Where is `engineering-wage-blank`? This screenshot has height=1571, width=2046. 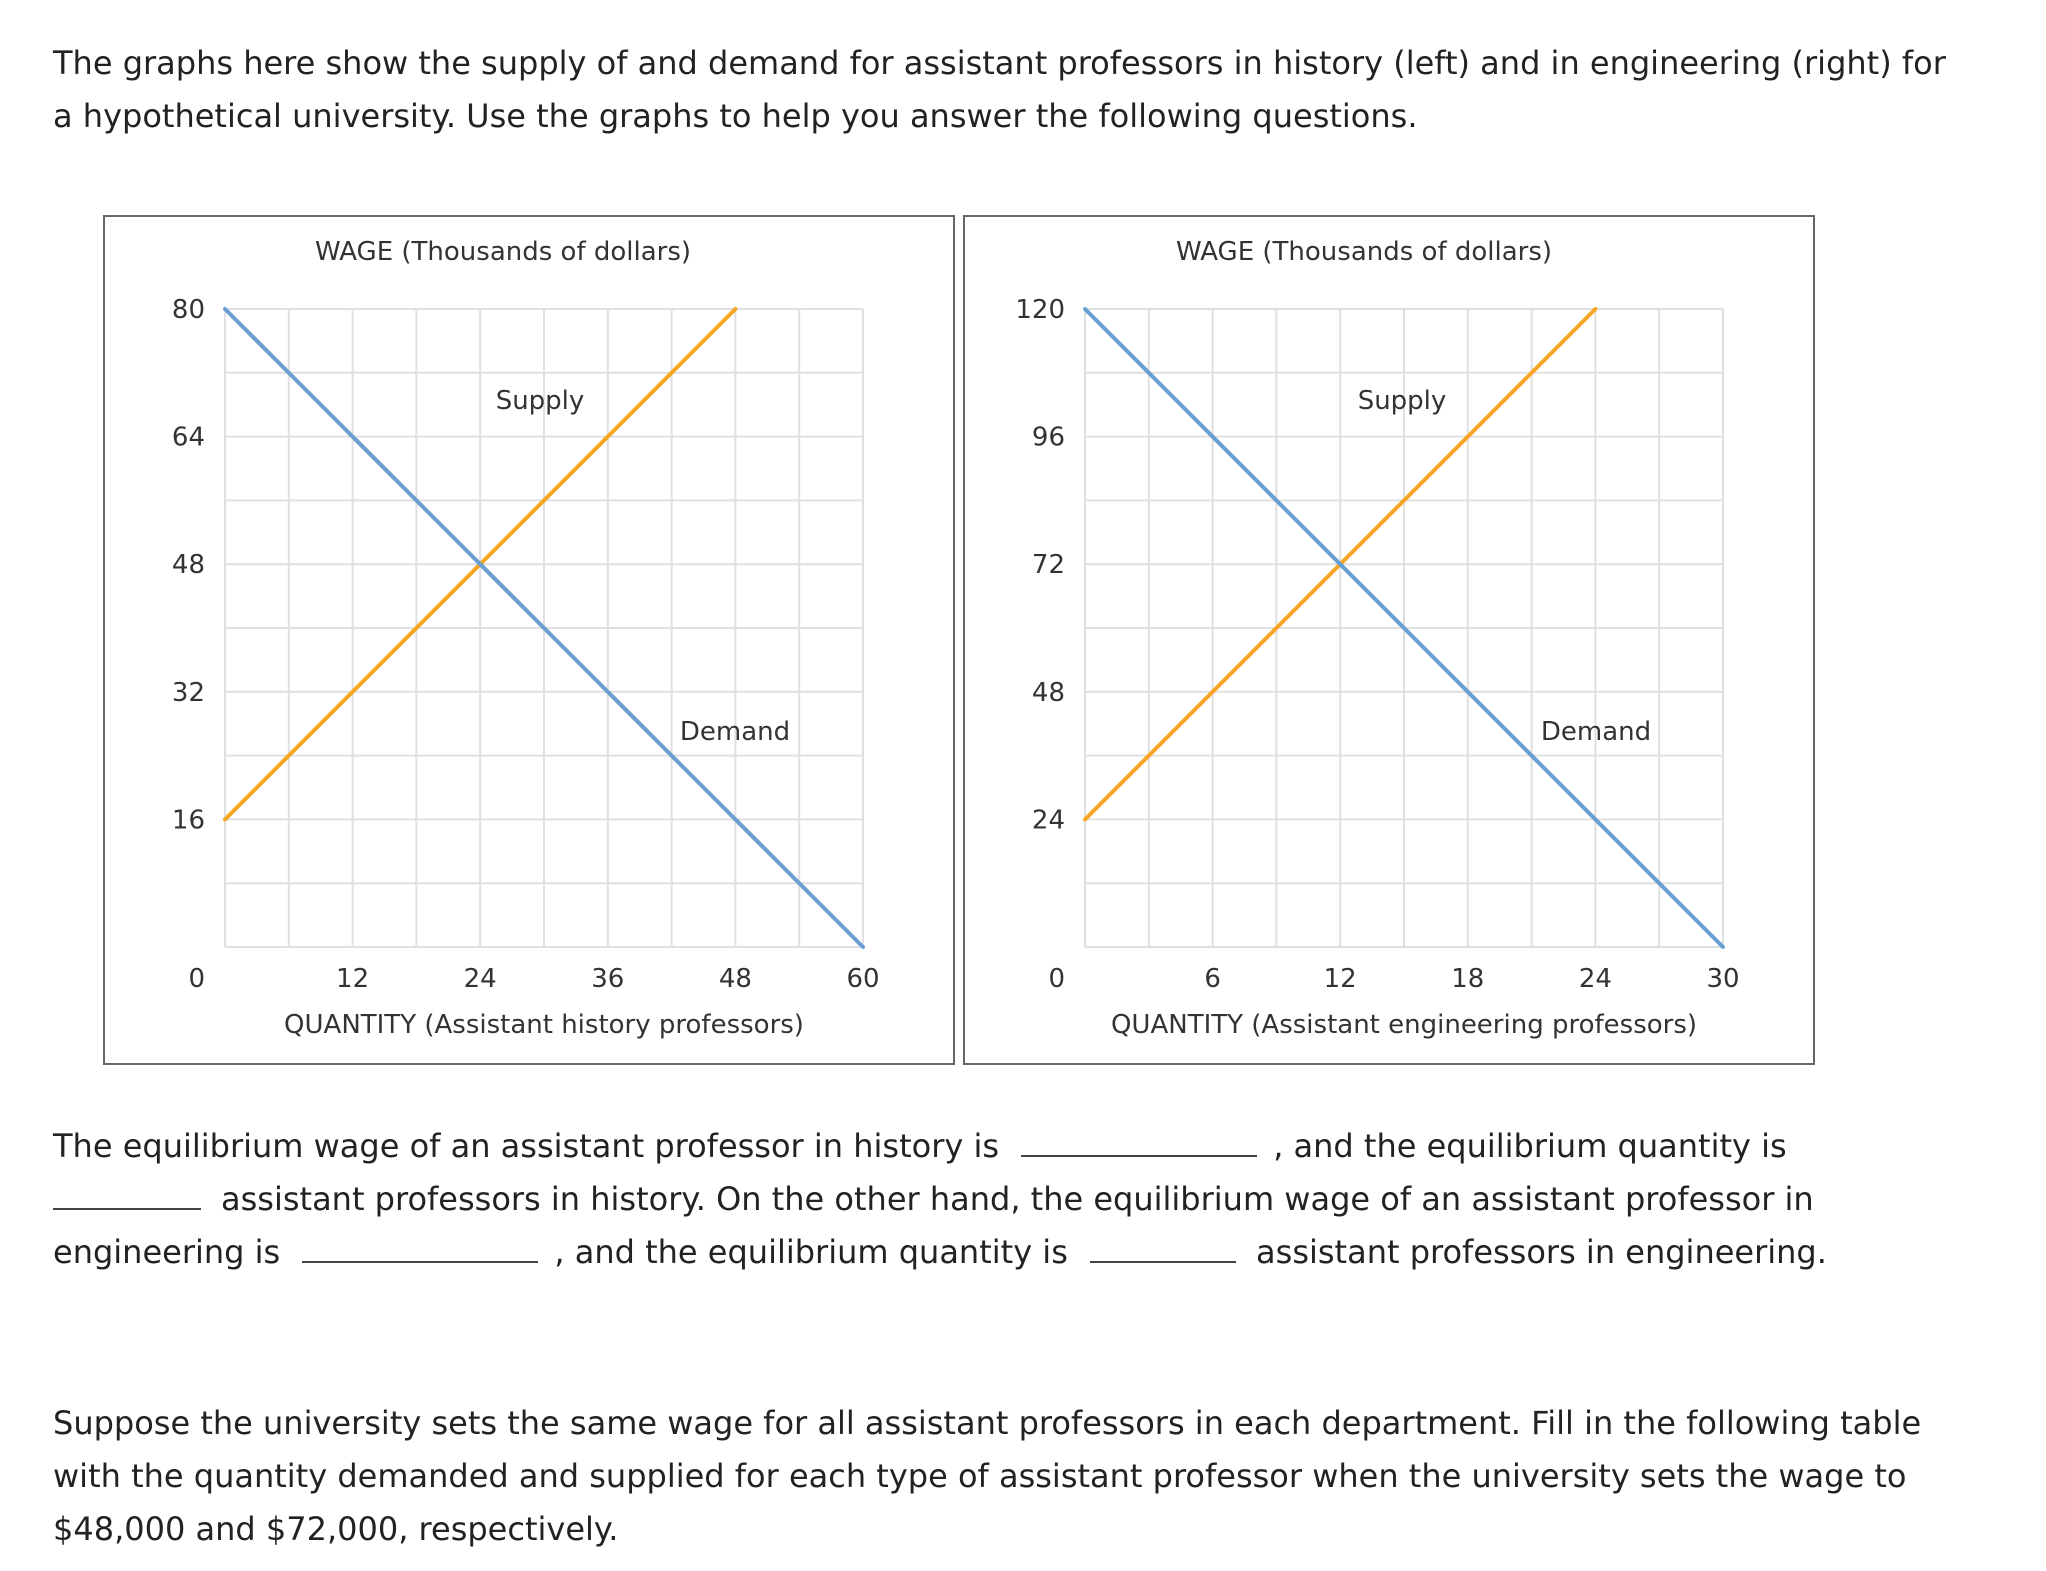 engineering-wage-blank is located at coordinates (420, 1247).